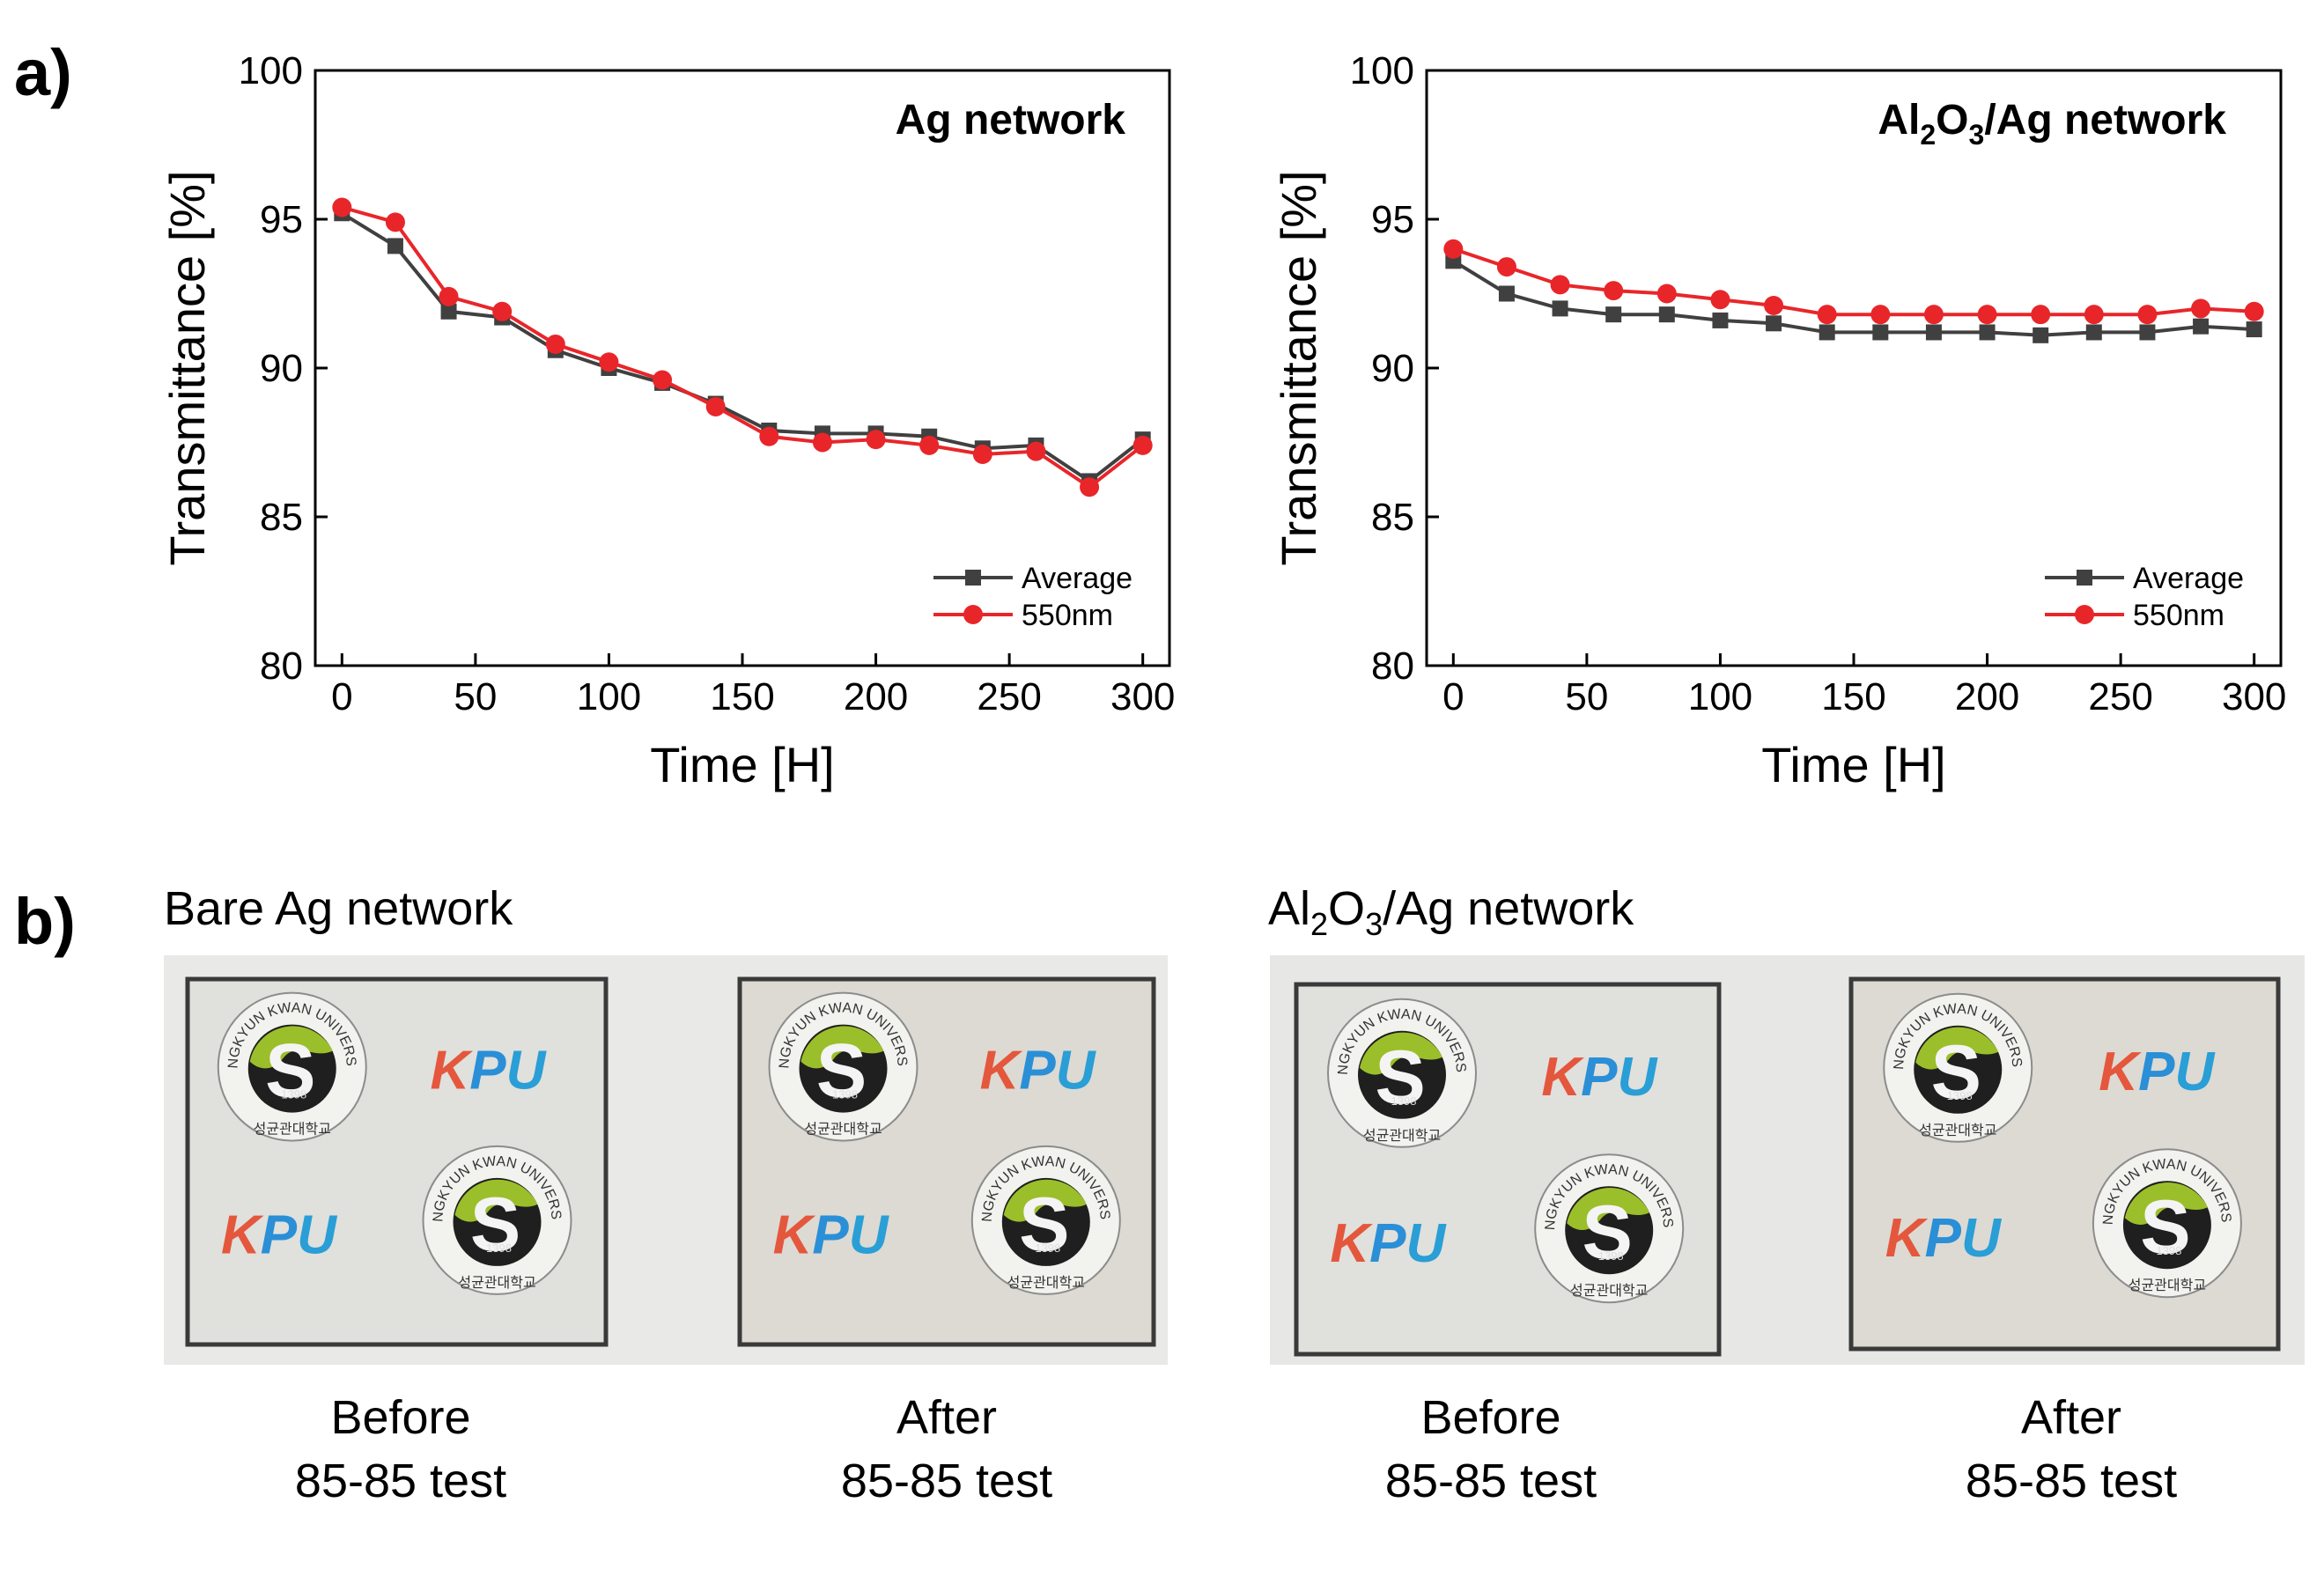 This screenshot has height=1569, width=2324. Describe the element at coordinates (281, 219) in the screenshot. I see `y-tick-label: 95` at that location.